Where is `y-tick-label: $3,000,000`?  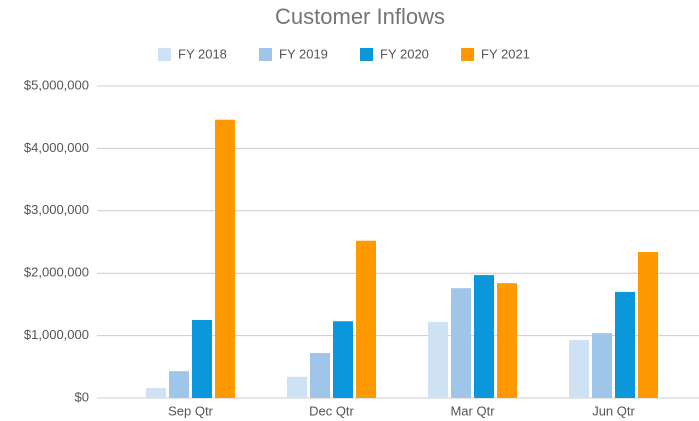
y-tick-label: $3,000,000 is located at coordinates (56, 209).